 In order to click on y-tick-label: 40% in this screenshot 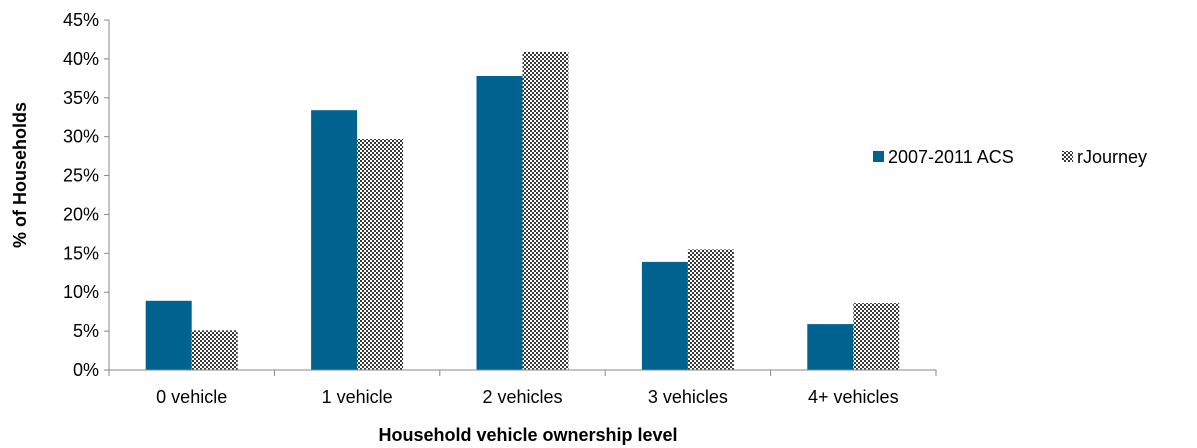, I will do `click(81, 59)`.